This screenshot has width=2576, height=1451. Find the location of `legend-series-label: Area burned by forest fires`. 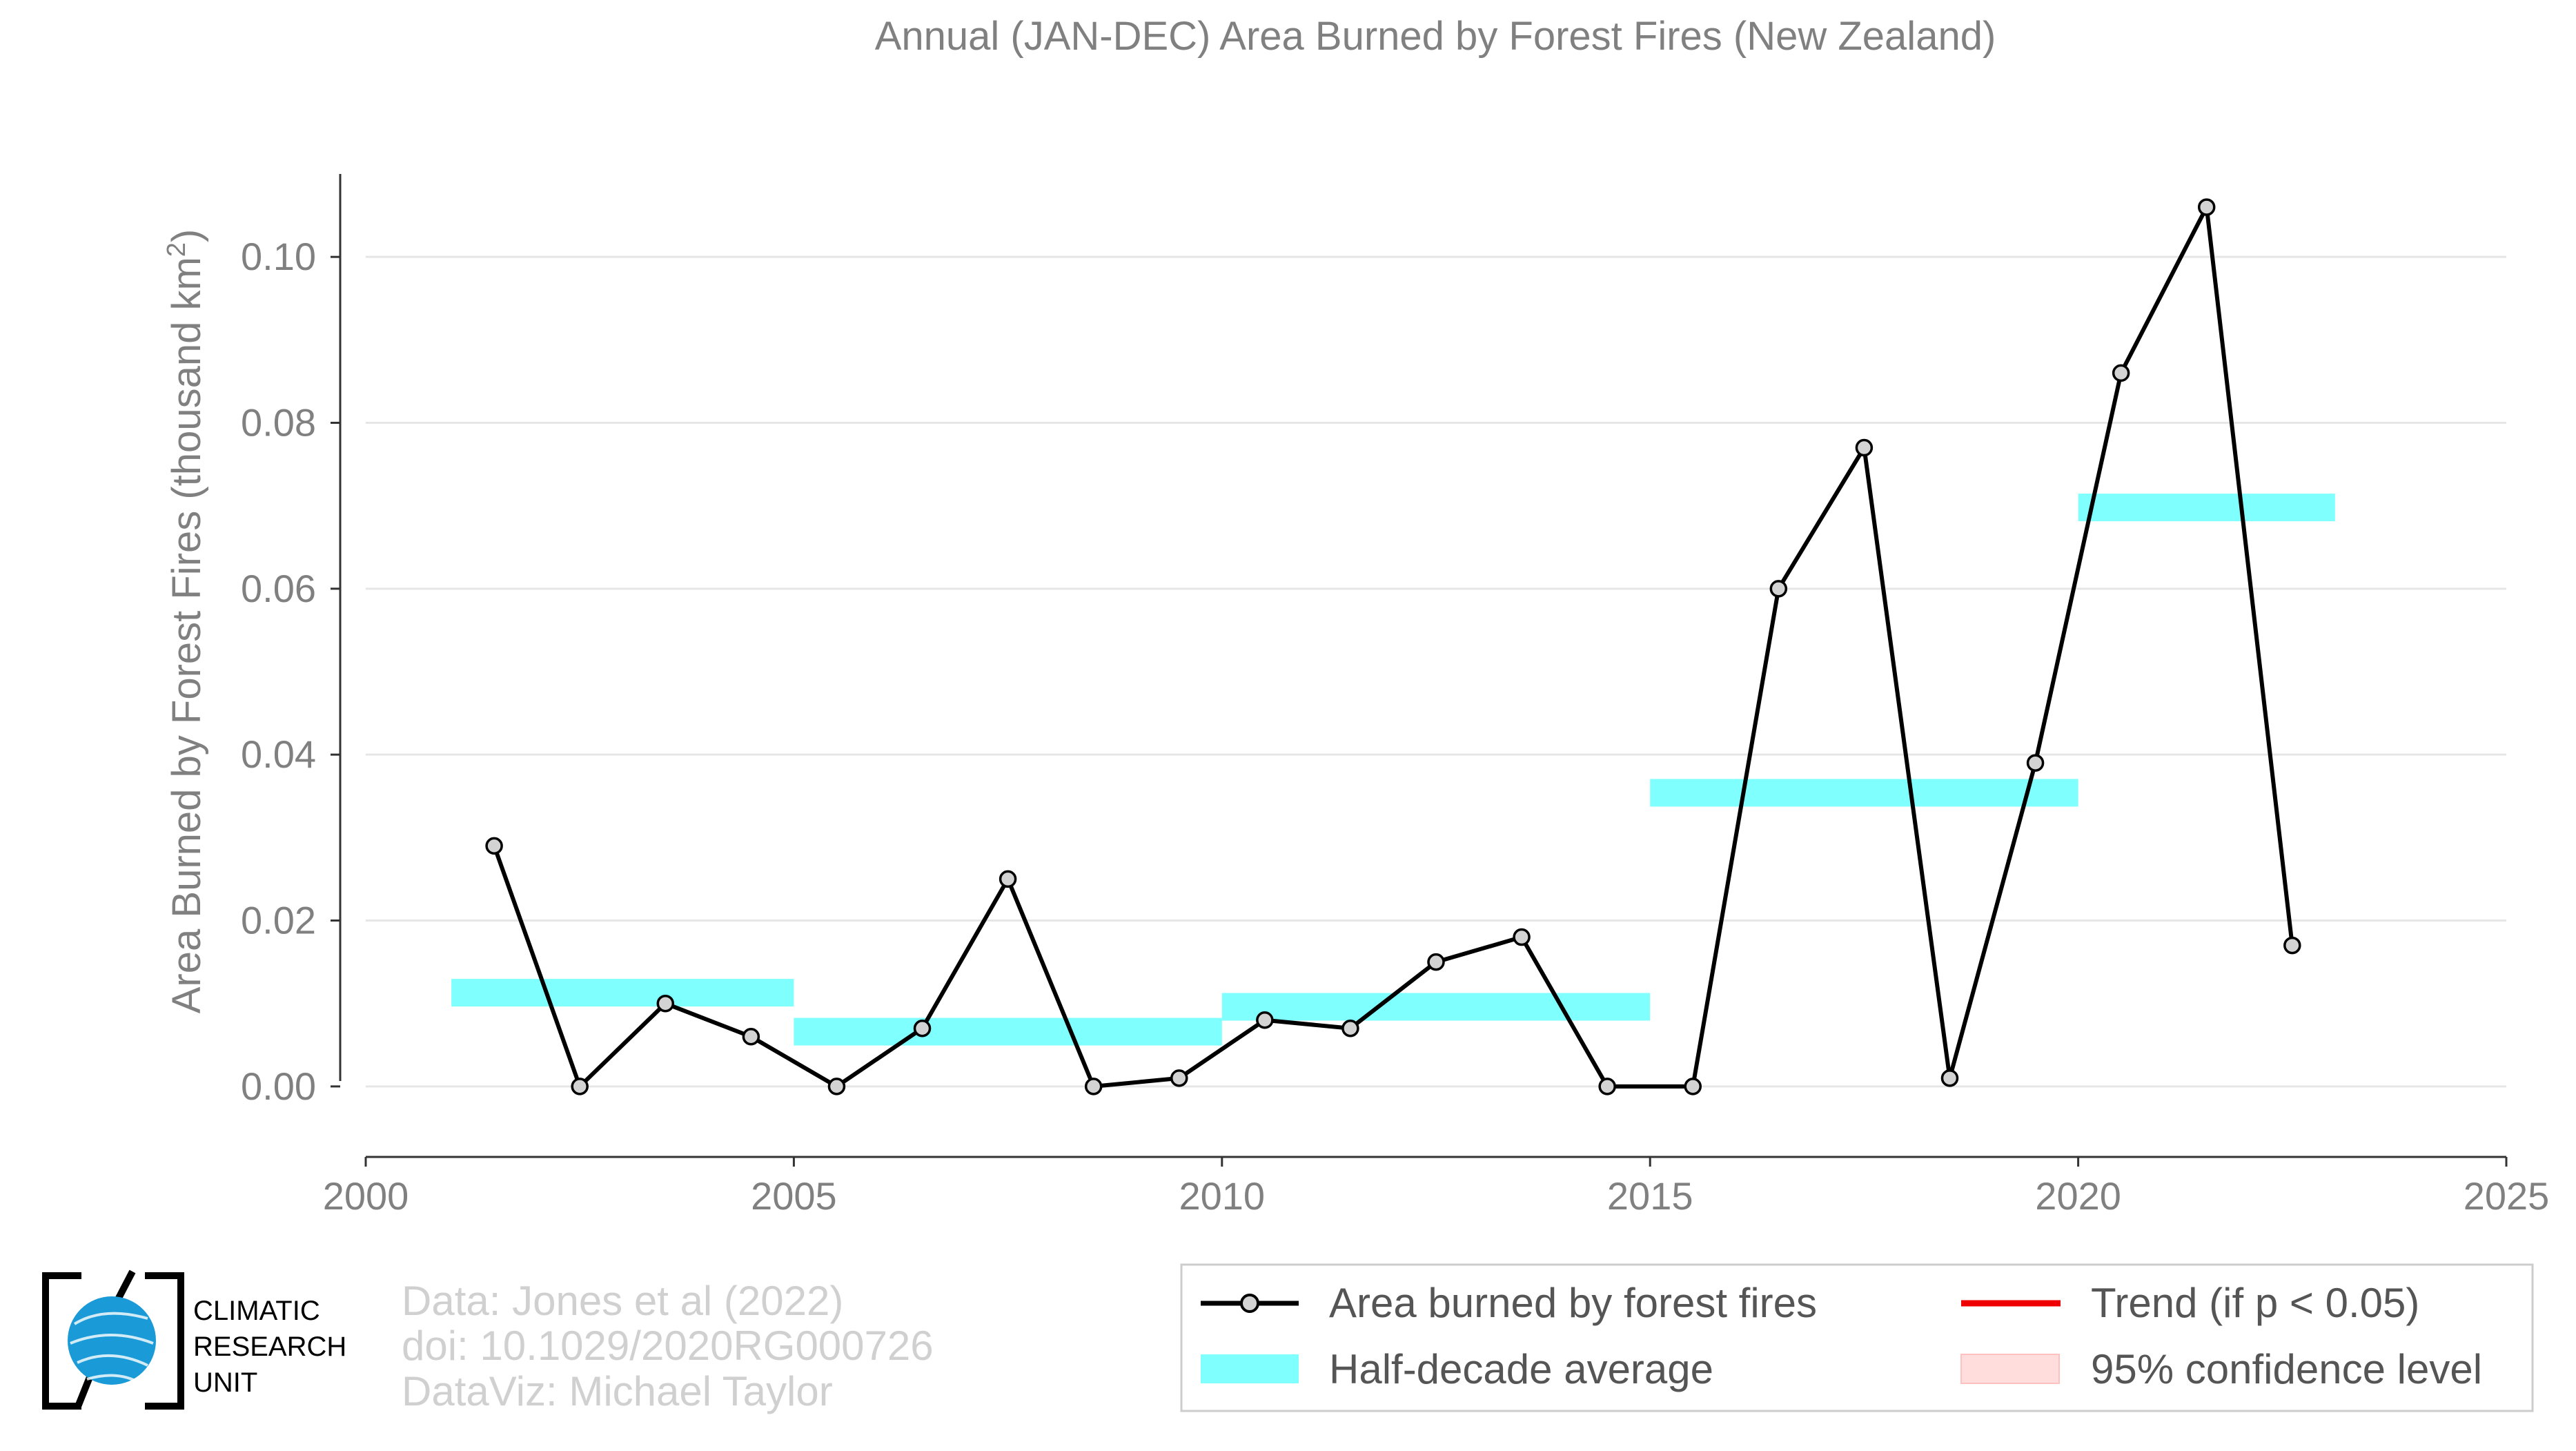

legend-series-label: Area burned by forest fires is located at coordinates (1573, 1303).